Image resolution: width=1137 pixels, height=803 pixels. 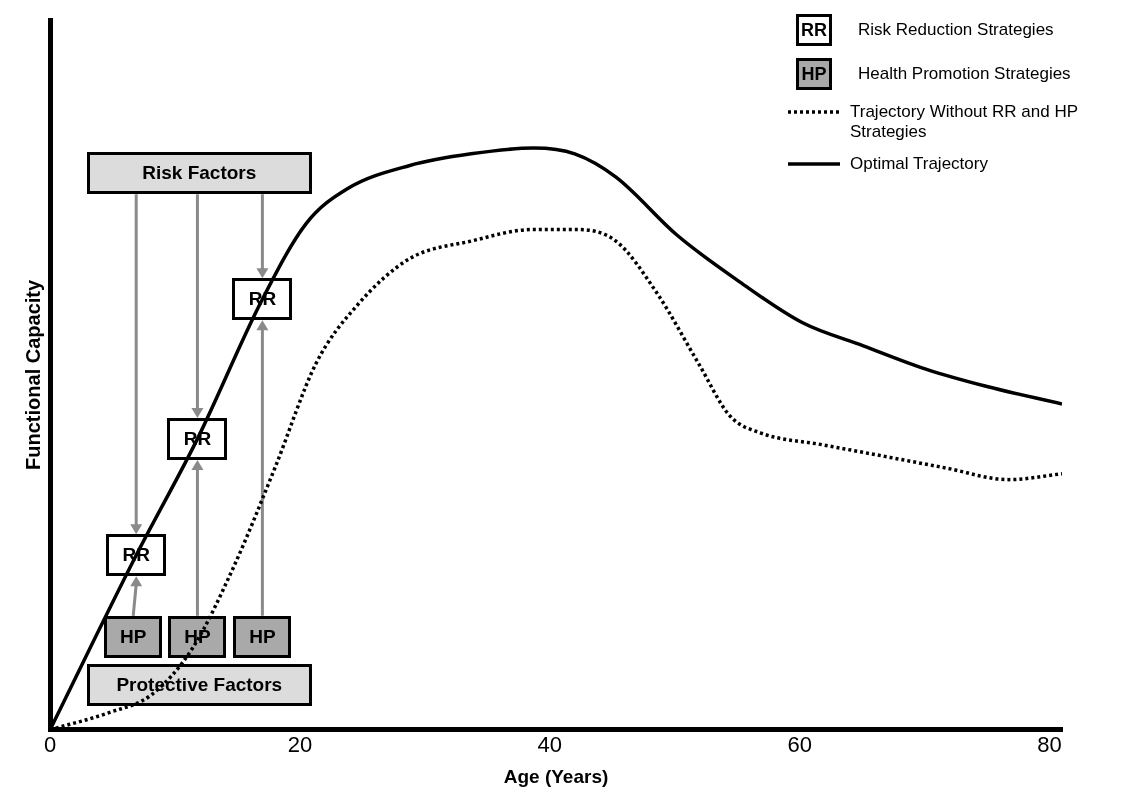 I want to click on x-tick-label: 20, so click(x=300, y=745).